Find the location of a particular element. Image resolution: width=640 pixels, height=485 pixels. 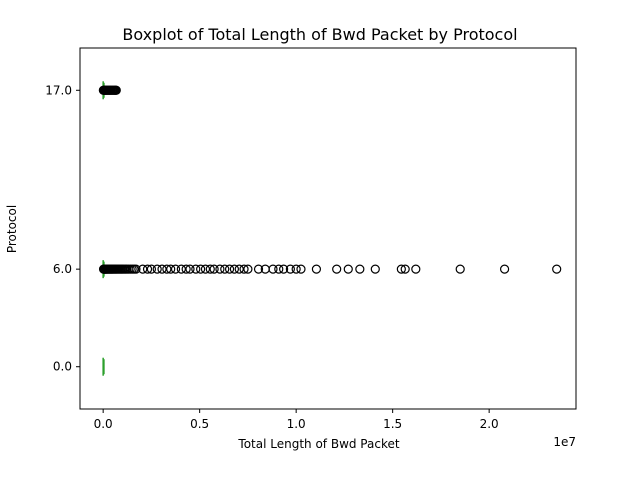

x-tick-label: 0.5 is located at coordinates (199, 424).